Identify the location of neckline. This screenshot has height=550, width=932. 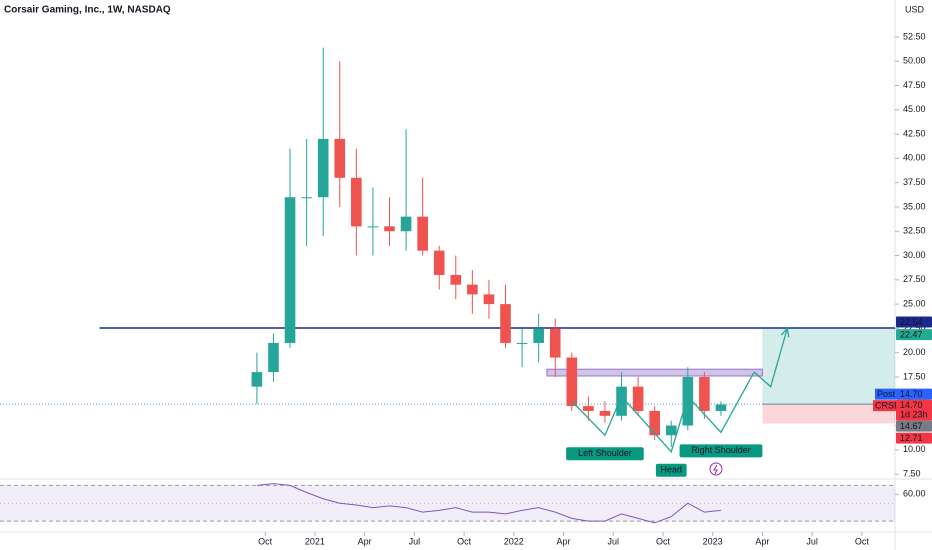
(654, 372).